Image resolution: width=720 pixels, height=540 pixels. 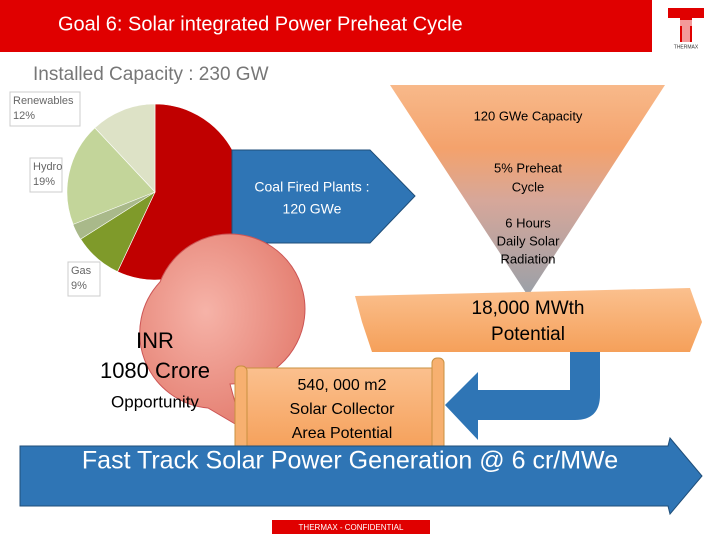 I want to click on pie-label: Hydro, so click(x=47, y=167).